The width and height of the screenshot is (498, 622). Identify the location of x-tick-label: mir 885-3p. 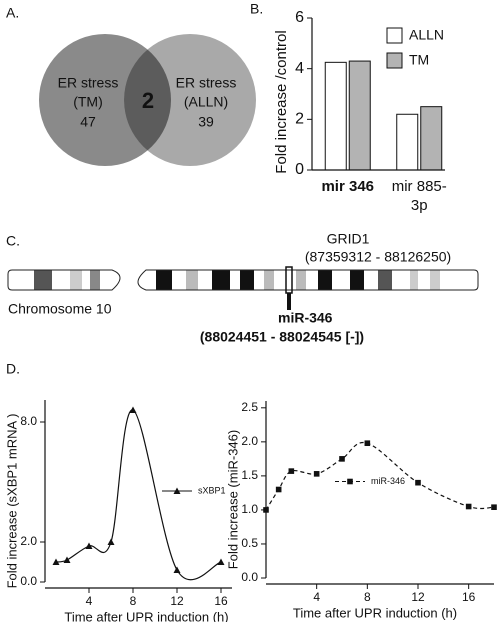
(419, 196).